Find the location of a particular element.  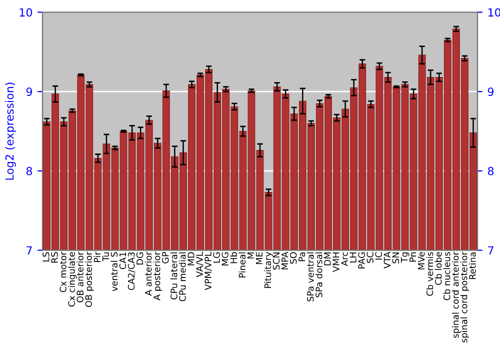

x-tick-label: MVe is located at coordinates (421, 261).